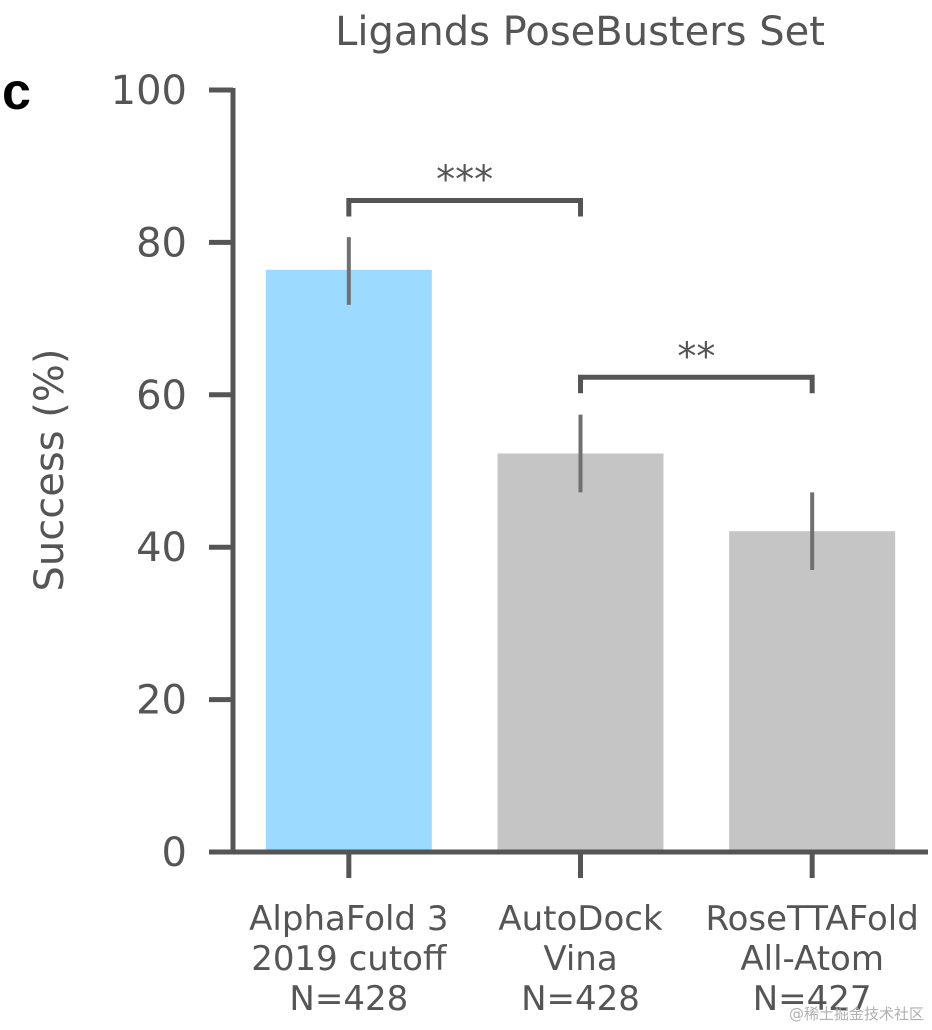 The width and height of the screenshot is (932, 1030). What do you see at coordinates (161, 243) in the screenshot?
I see `y-tick-label-80: 80` at bounding box center [161, 243].